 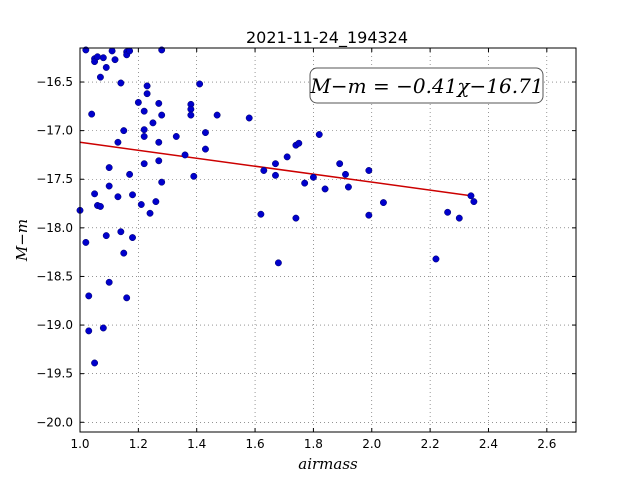 I want to click on y-tick-label: −18.0, so click(x=54, y=228).